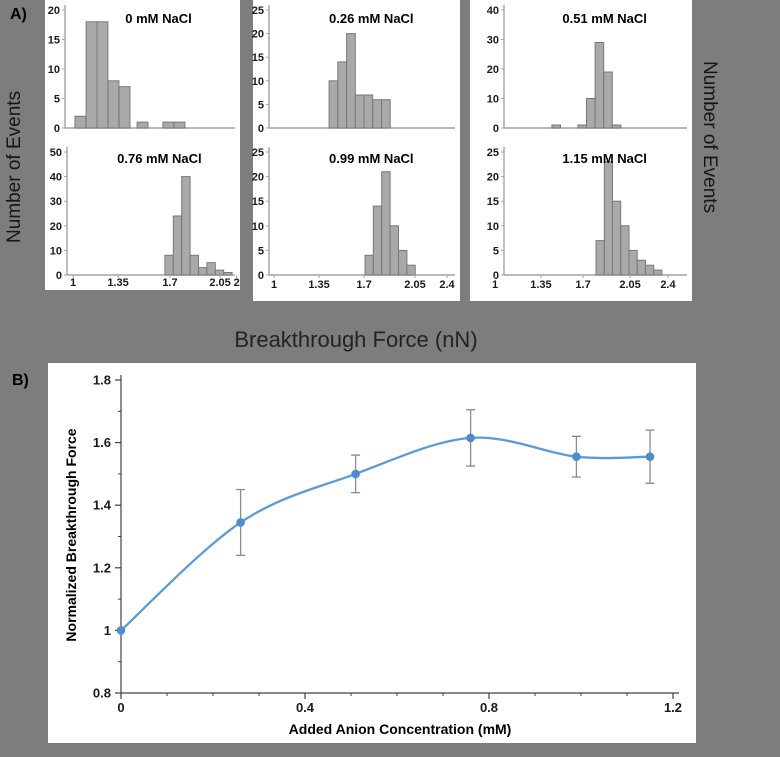 This screenshot has height=757, width=780. Describe the element at coordinates (258, 153) in the screenshot. I see `y-tick-label: 25` at that location.